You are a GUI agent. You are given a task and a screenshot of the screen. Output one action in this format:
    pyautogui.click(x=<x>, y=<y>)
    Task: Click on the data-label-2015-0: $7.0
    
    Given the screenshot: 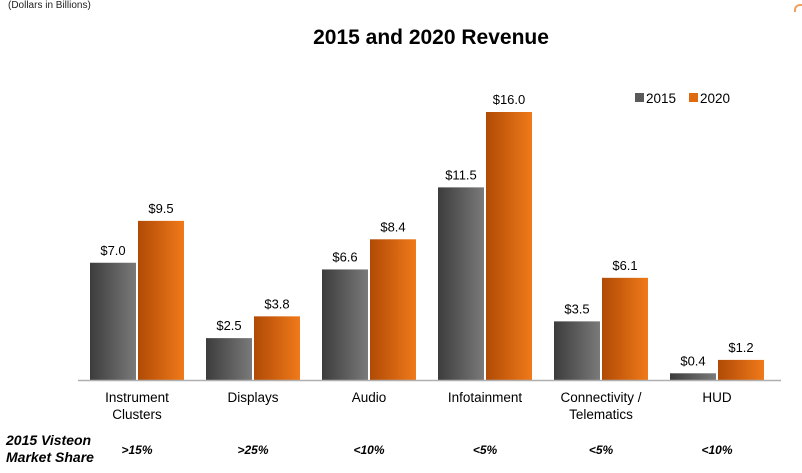 What is the action you would take?
    pyautogui.click(x=112, y=250)
    